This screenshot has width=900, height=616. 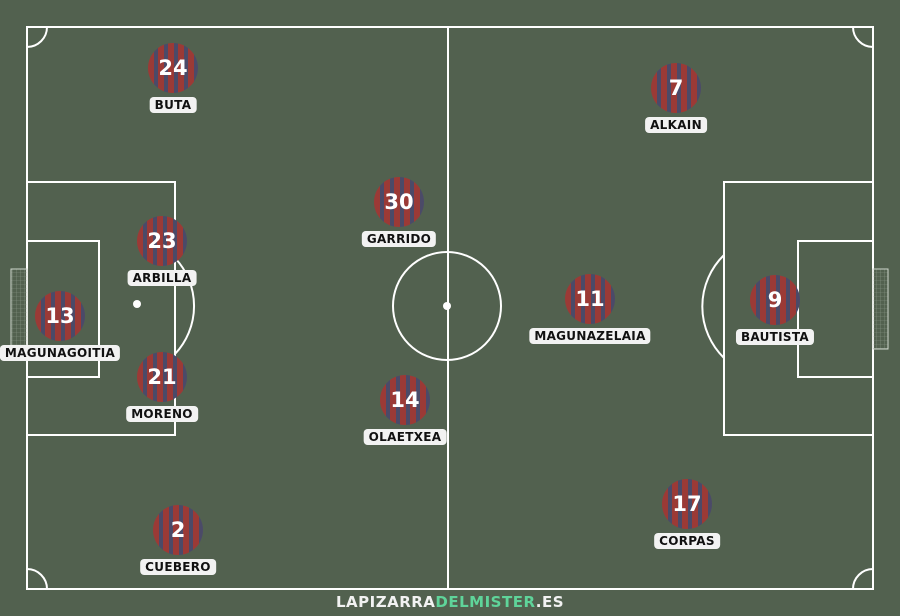 What do you see at coordinates (775, 337) in the screenshot?
I see `player-name: BAUTISTA` at bounding box center [775, 337].